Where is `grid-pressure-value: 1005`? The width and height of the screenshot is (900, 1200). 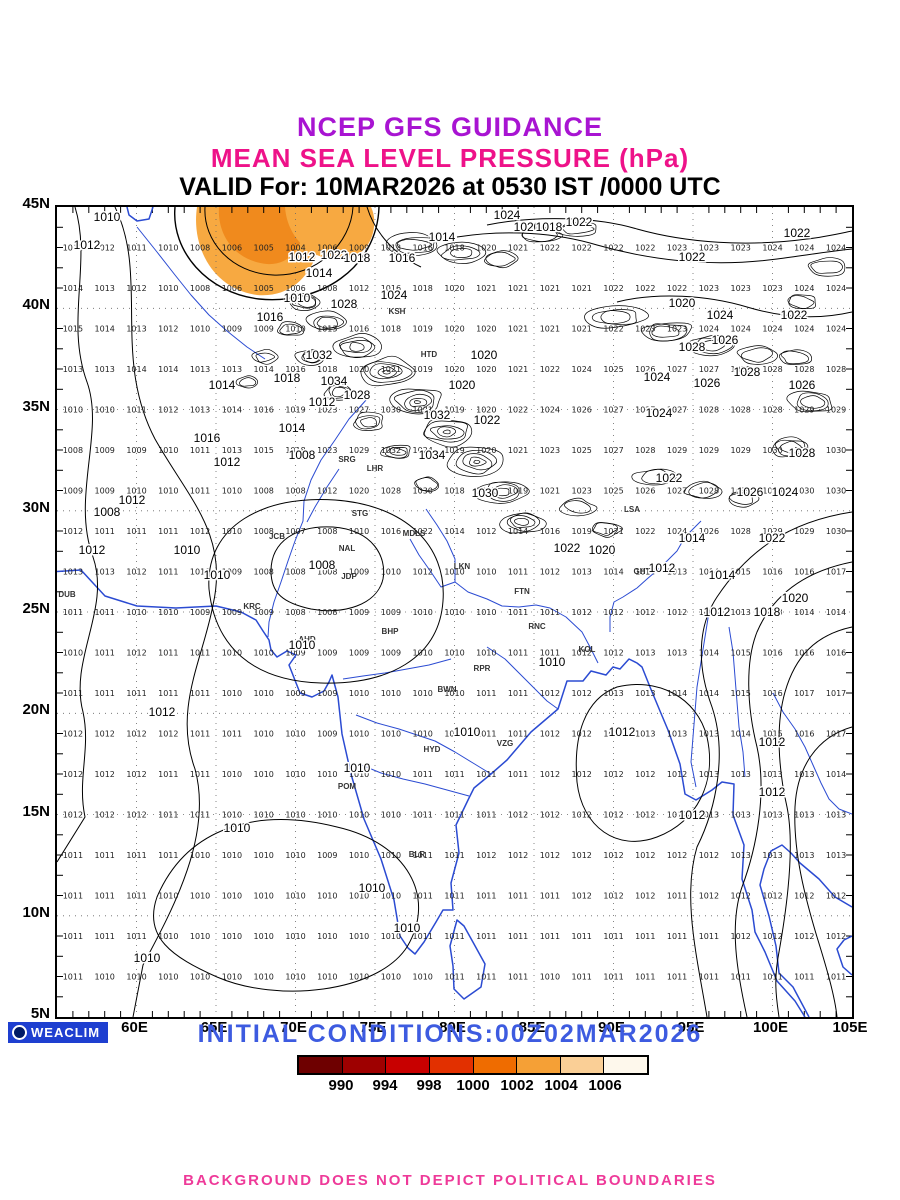
grid-pressure-value: 1005 is located at coordinates (264, 248).